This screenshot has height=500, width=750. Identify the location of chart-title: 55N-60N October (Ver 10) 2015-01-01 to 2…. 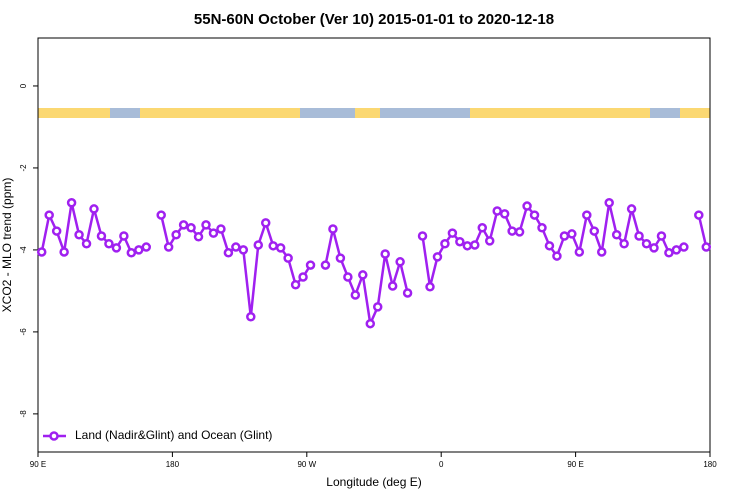
(374, 19).